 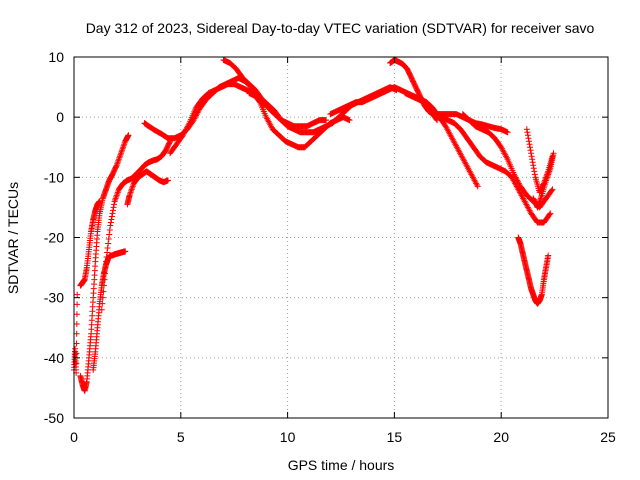 What do you see at coordinates (13, 238) in the screenshot?
I see `y-axis-label: SDTVAR / TECUs` at bounding box center [13, 238].